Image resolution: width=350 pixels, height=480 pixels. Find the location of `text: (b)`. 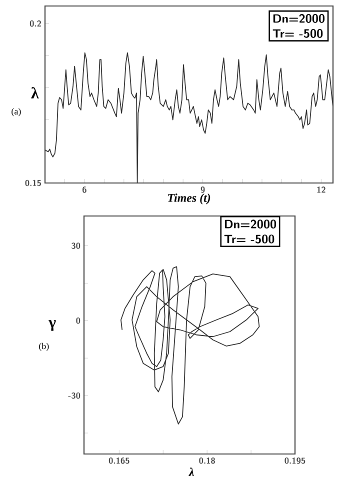

text: (b) is located at coordinates (44, 346).